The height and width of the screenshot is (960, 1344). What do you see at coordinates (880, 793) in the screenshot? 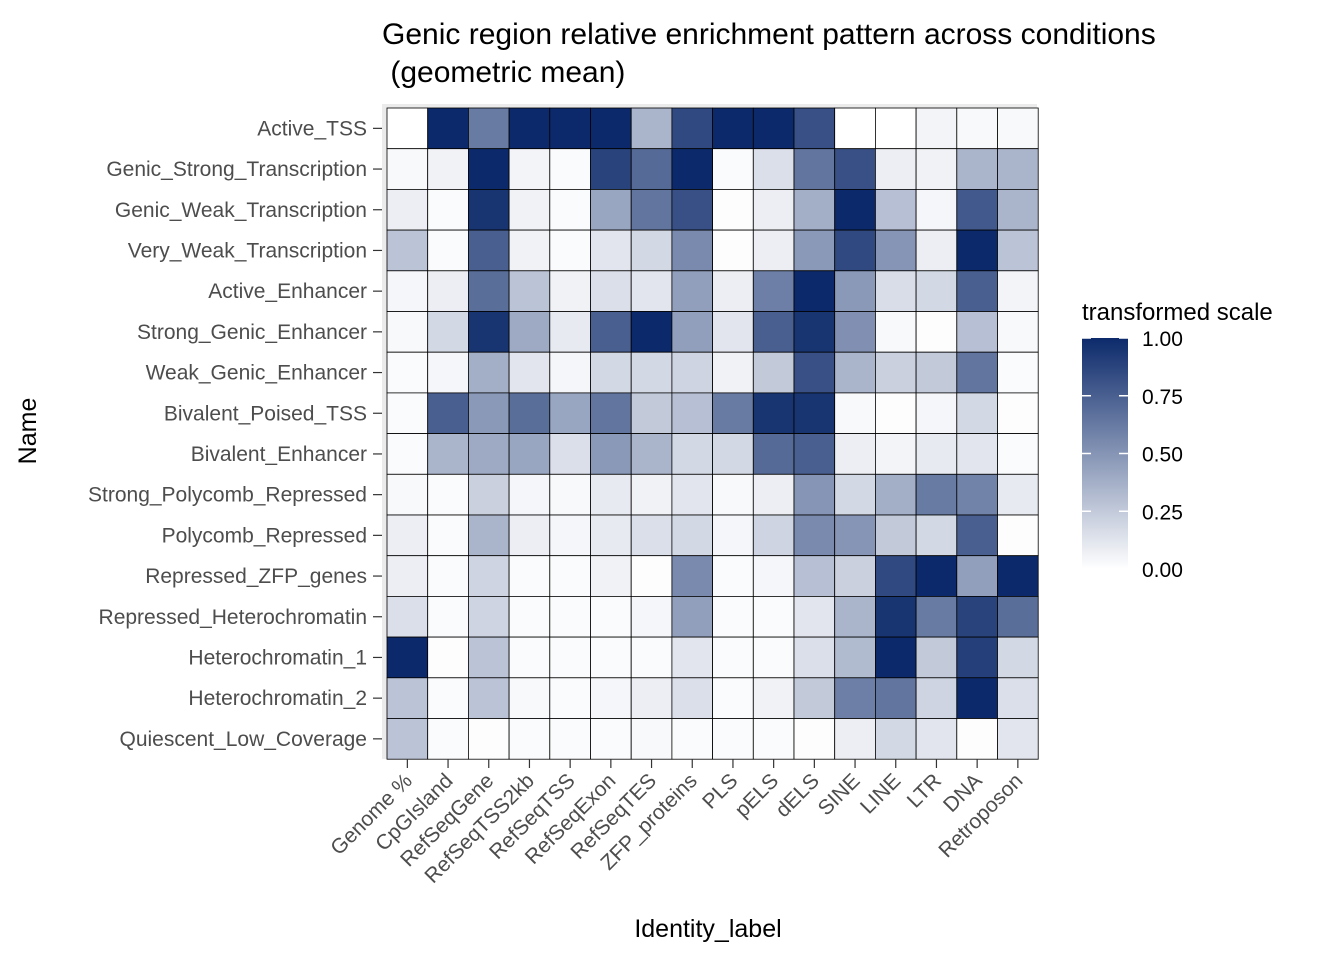
I see `x-tick-label: LINE` at bounding box center [880, 793].